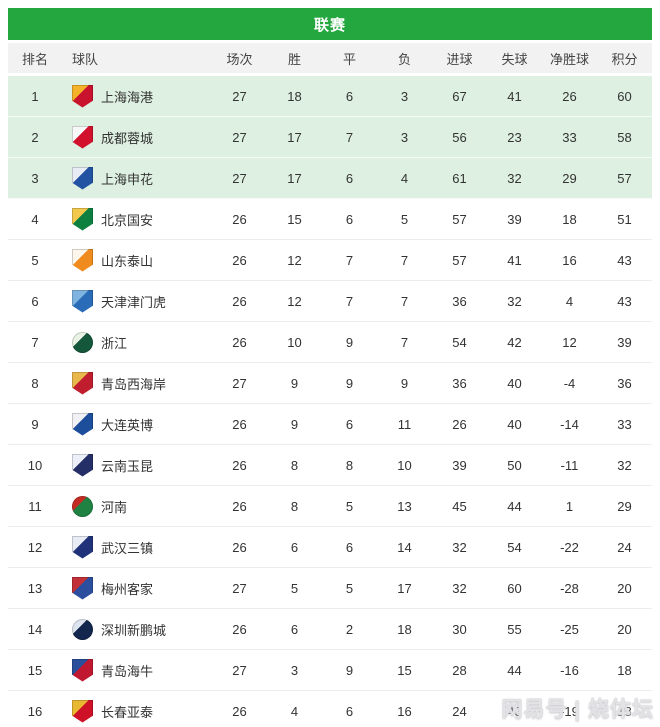  Describe the element at coordinates (514, 424) in the screenshot. I see `stat-goals-against: 40` at that location.